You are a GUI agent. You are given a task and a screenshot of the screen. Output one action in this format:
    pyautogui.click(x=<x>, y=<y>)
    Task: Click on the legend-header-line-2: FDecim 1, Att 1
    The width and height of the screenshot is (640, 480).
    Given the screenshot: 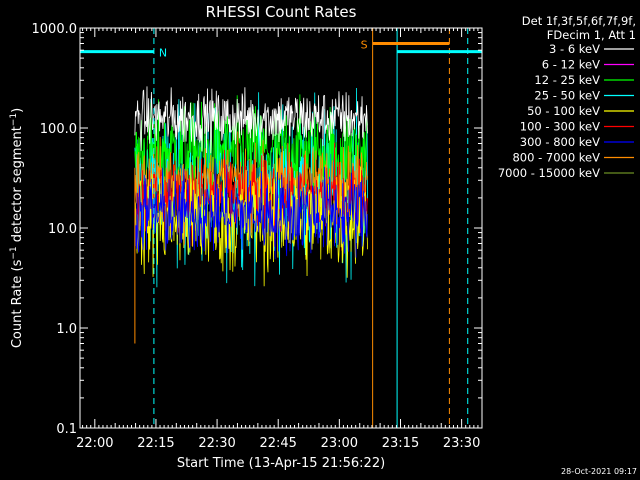 What is the action you would take?
    pyautogui.click(x=591, y=35)
    